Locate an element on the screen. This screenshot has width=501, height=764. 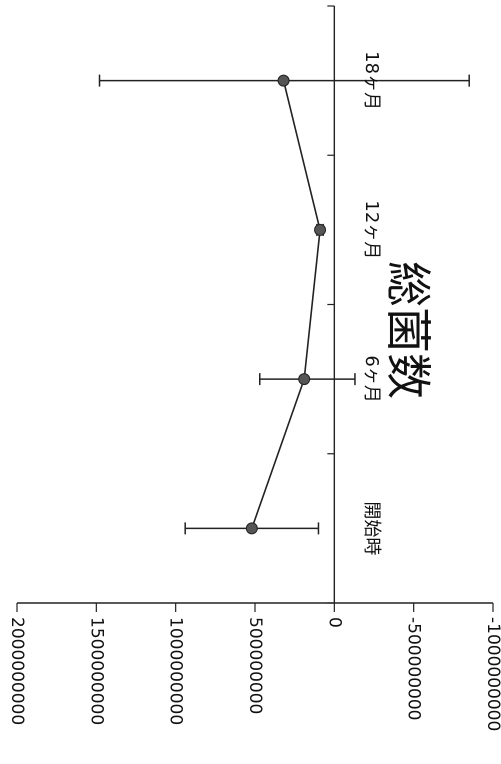
value-tick-label: 1500000000 is located at coordinates (96, 671).